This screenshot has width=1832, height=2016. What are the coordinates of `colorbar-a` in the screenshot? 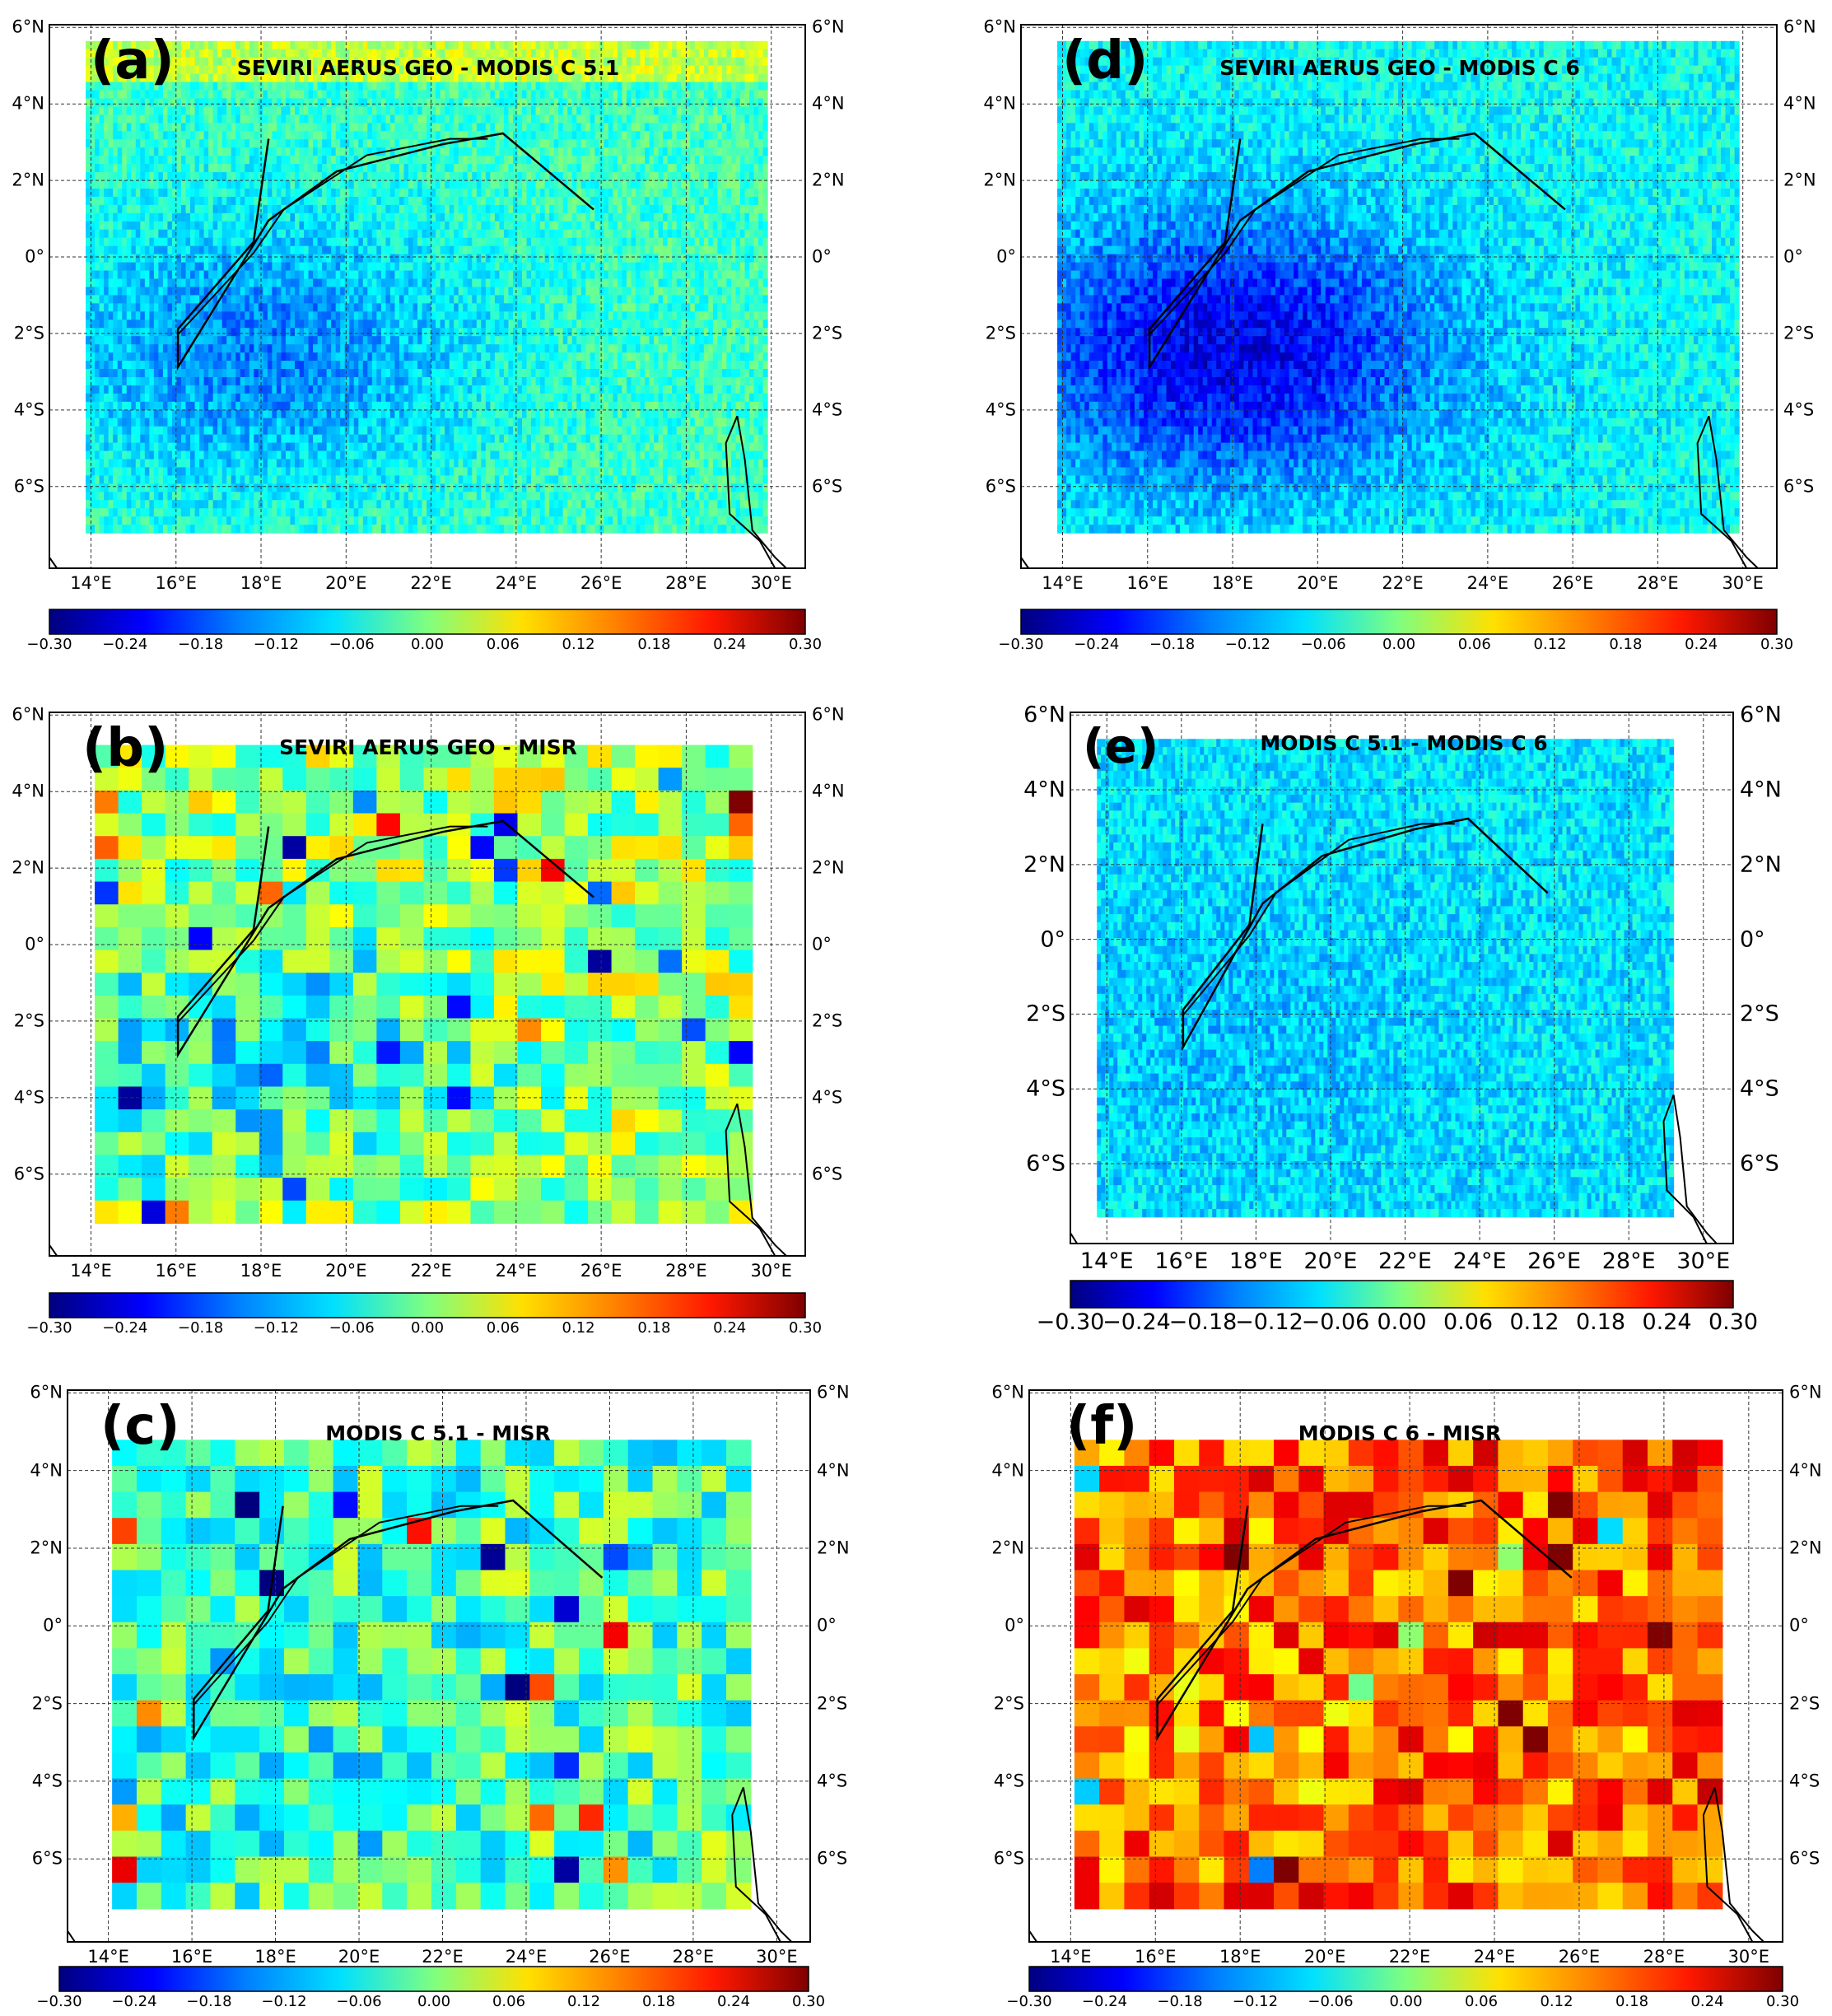 It's located at (427, 621).